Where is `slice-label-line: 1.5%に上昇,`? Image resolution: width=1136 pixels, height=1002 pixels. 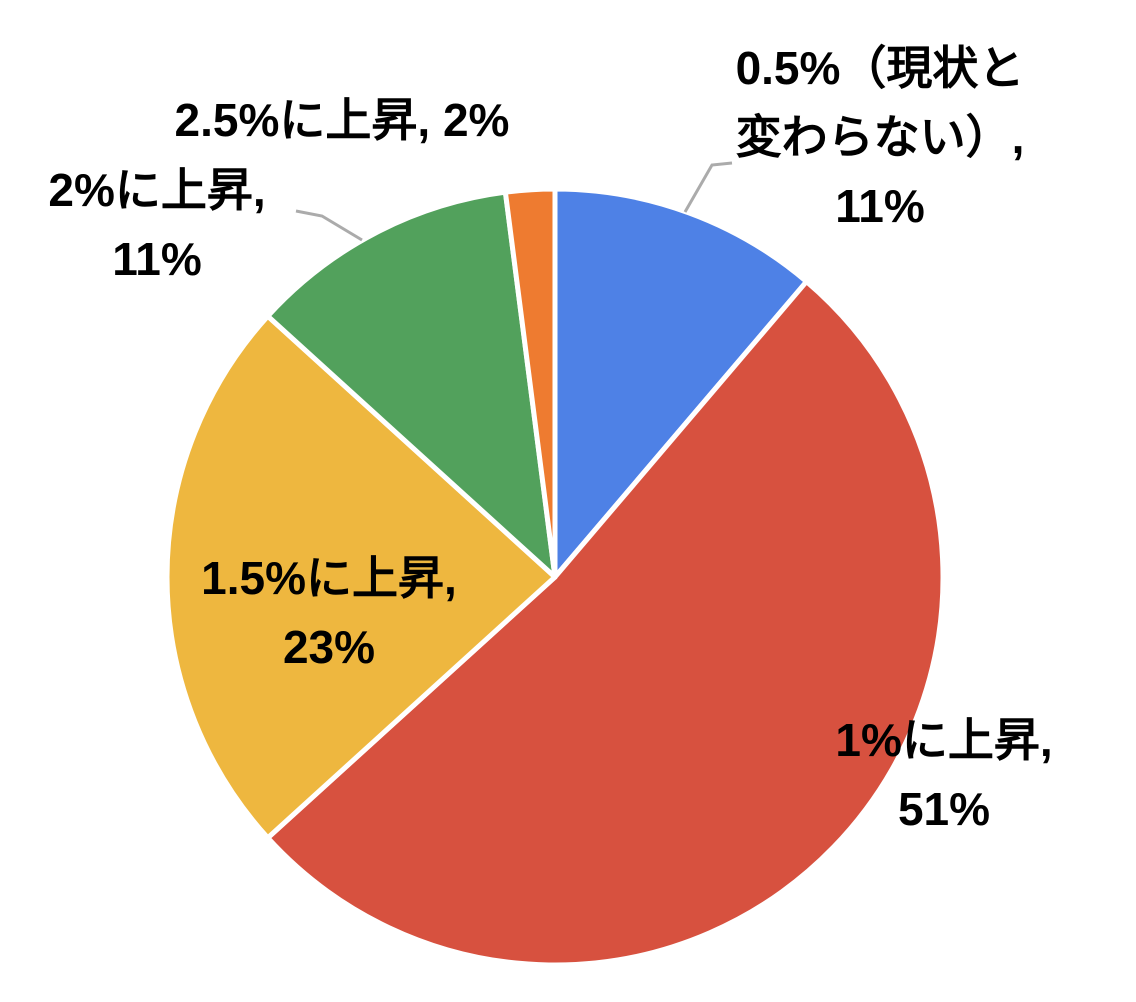 slice-label-line: 1.5%に上昇, is located at coordinates (329, 578).